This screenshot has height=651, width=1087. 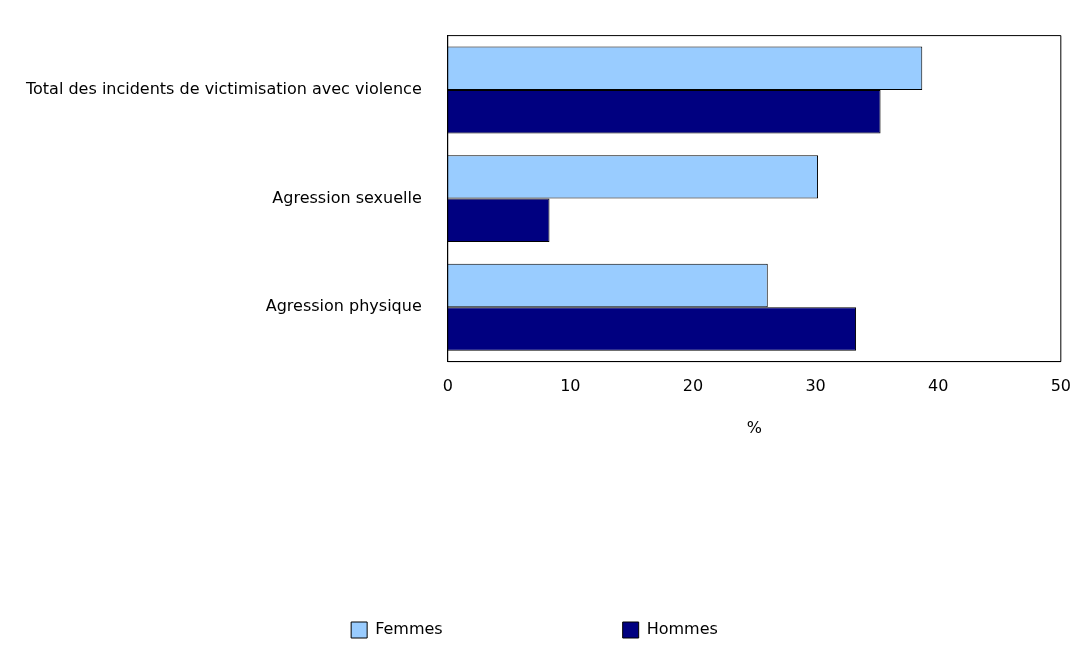 I want to click on legend-label: Femmes, so click(x=409, y=629).